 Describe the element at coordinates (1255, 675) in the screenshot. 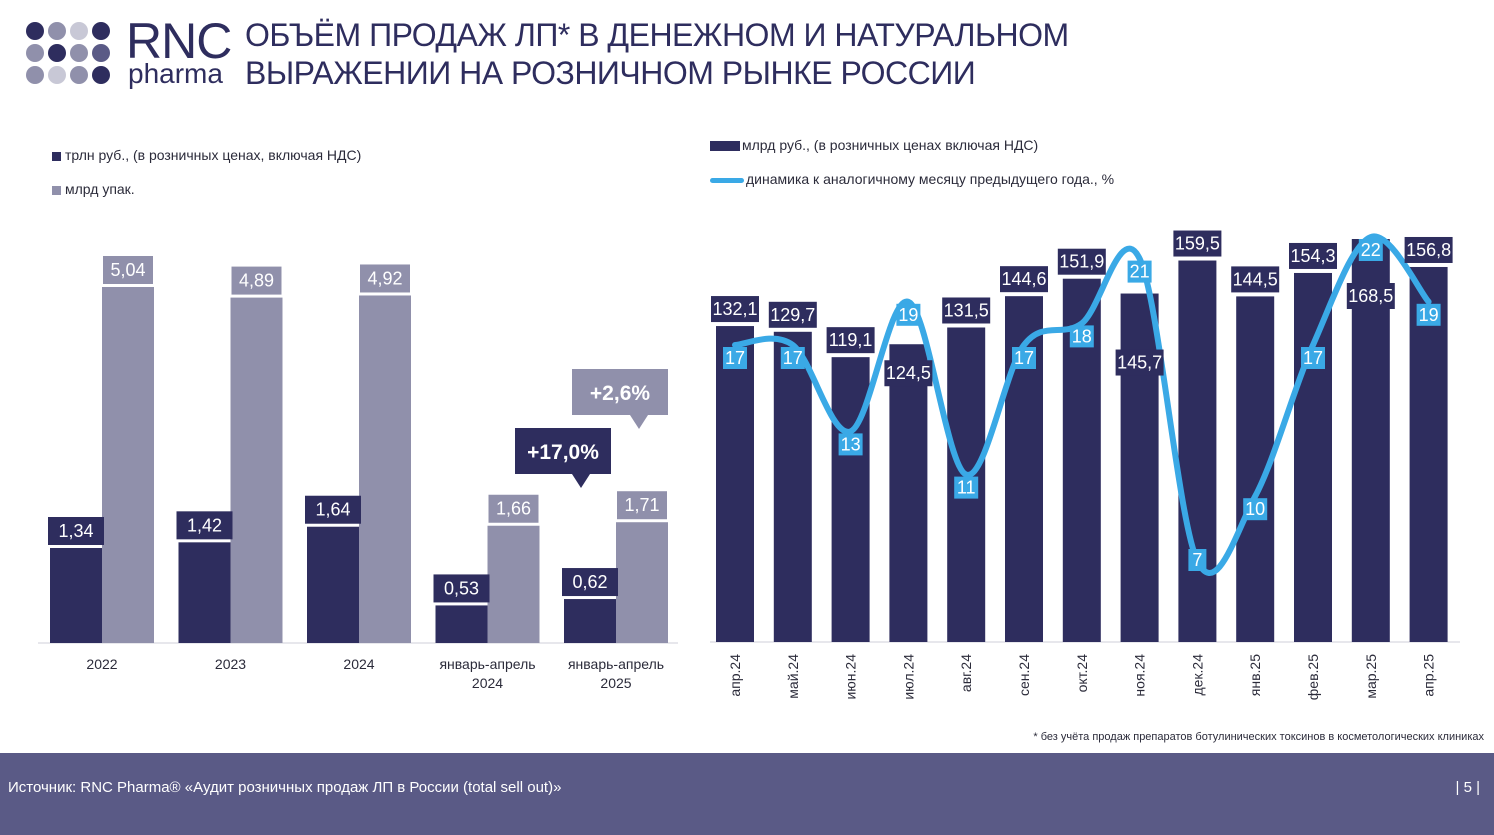

I see `x-tick-label: янв.25` at that location.